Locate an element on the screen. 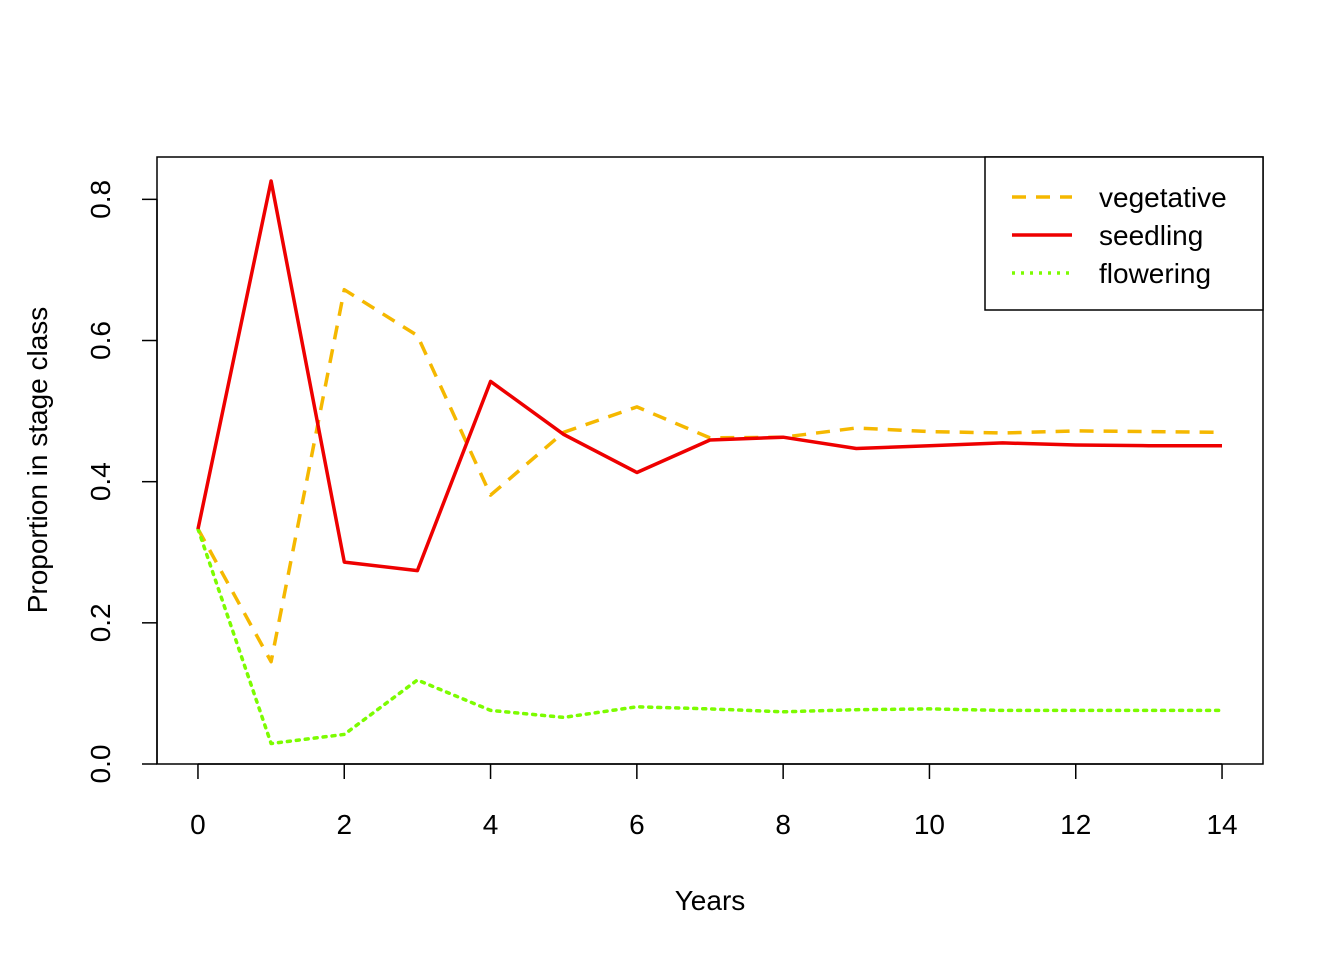 The height and width of the screenshot is (960, 1344). y-tick-label: 0.8 is located at coordinates (100, 199).